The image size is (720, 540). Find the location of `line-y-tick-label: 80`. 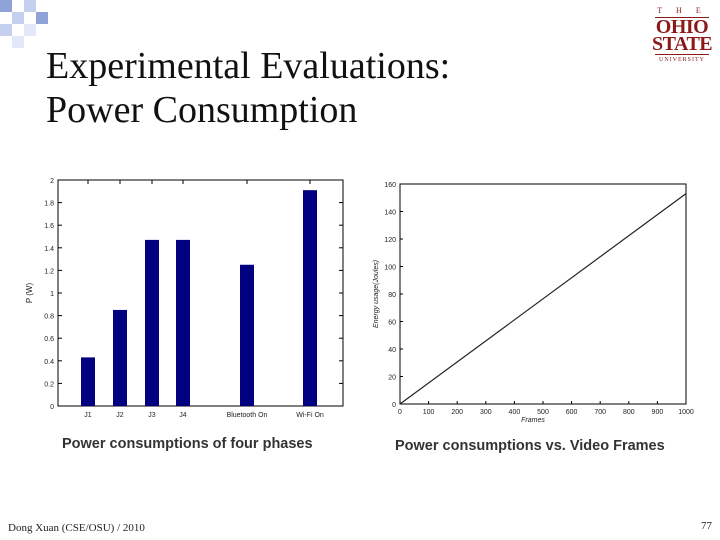

line-y-tick-label: 80 is located at coordinates (392, 295).